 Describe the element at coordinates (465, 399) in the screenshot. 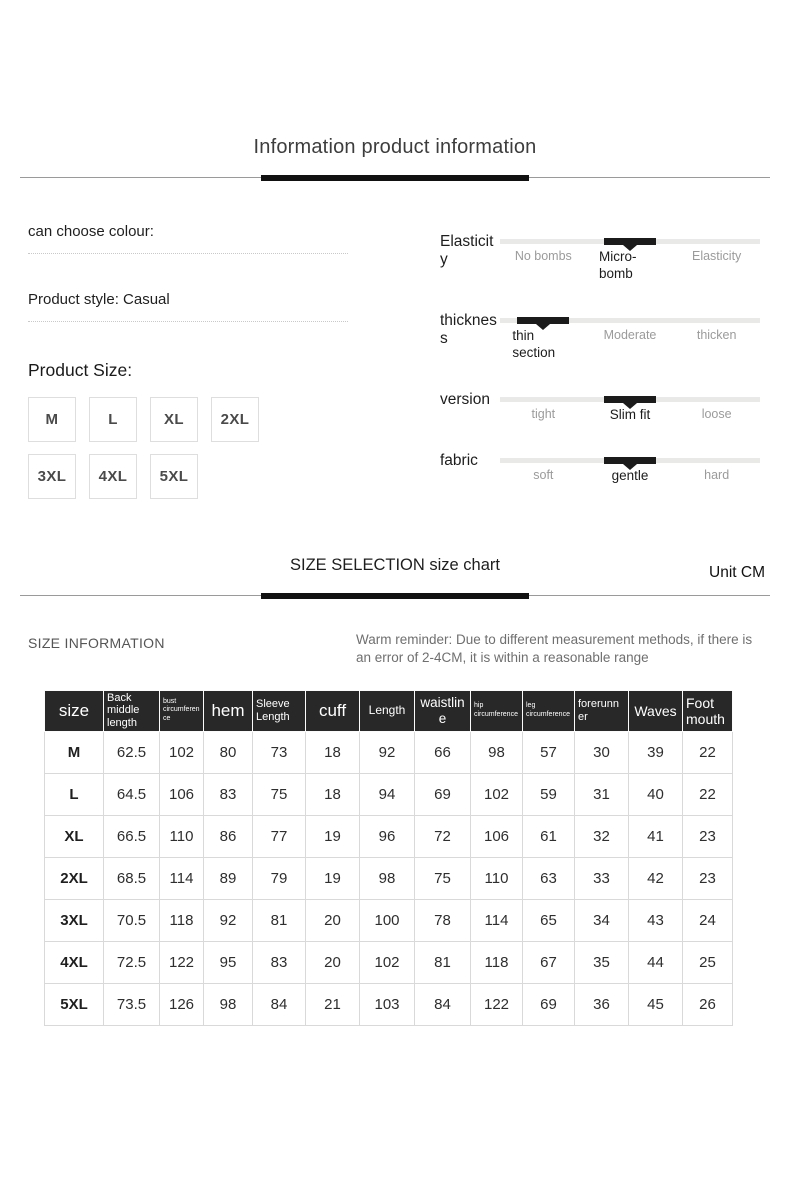

I see `attribute-label: version` at that location.